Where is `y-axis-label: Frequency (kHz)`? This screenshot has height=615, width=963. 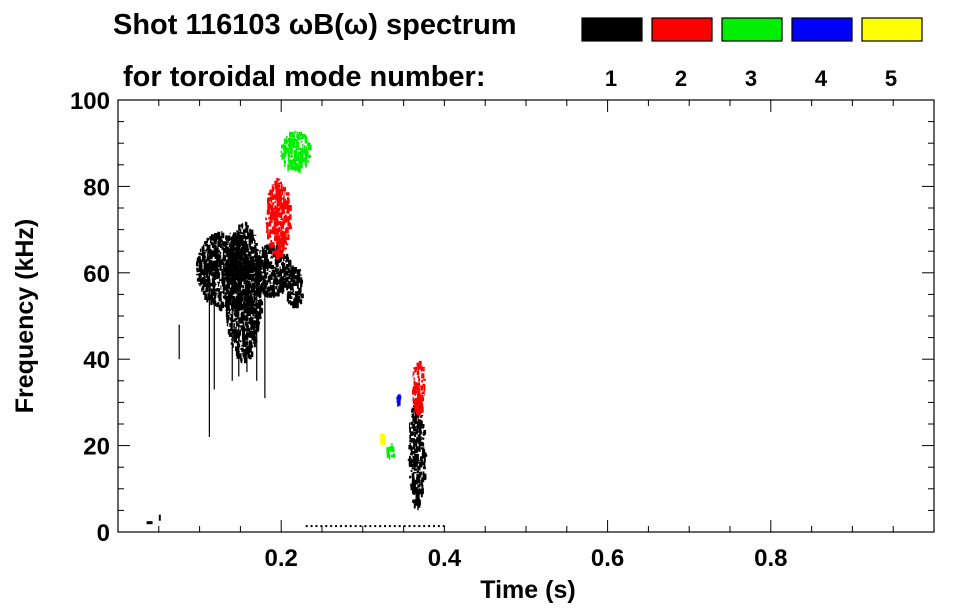 y-axis-label: Frequency (kHz) is located at coordinates (25, 316).